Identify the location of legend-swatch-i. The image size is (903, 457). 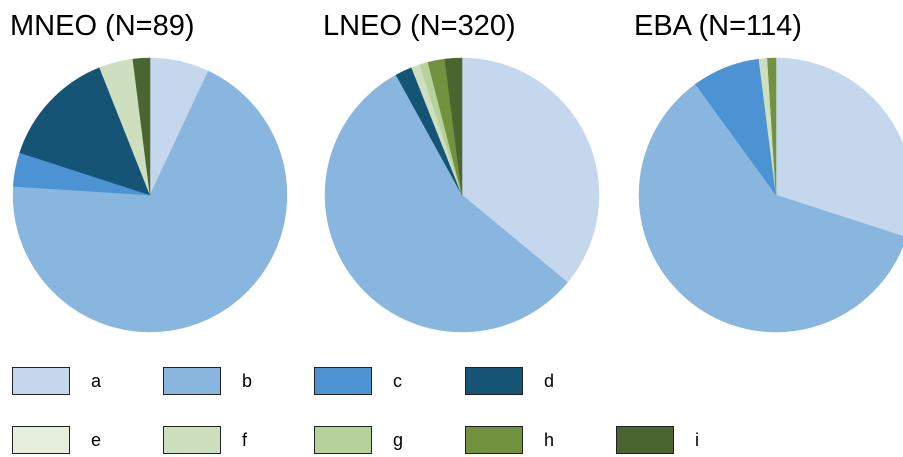
(645, 440).